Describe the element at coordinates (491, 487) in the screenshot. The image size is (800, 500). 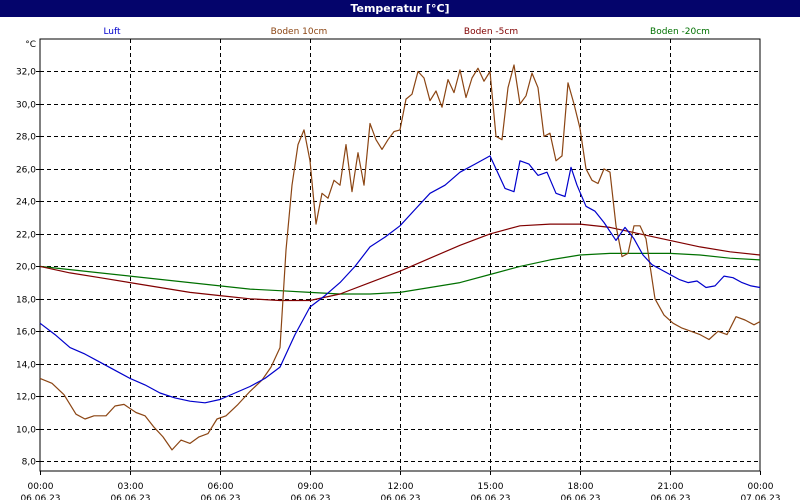
I see `x-tick-time: 15:00` at that location.